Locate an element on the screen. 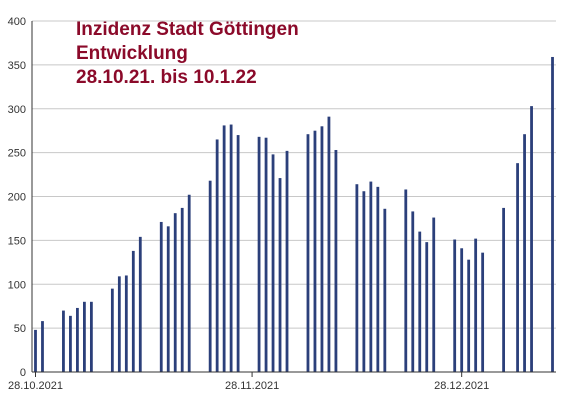 This screenshot has height=405, width=572. y-tick-label: 200 is located at coordinates (17, 198).